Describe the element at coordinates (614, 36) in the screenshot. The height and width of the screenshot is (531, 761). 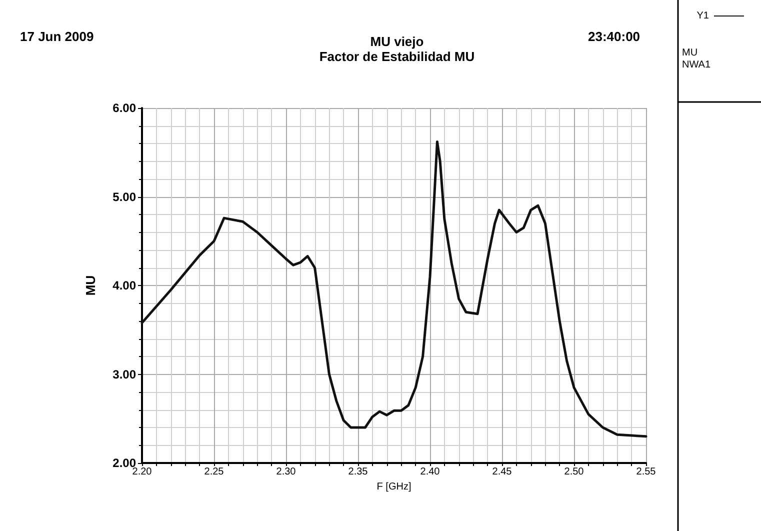
I see `text: 23:40:00` at that location.